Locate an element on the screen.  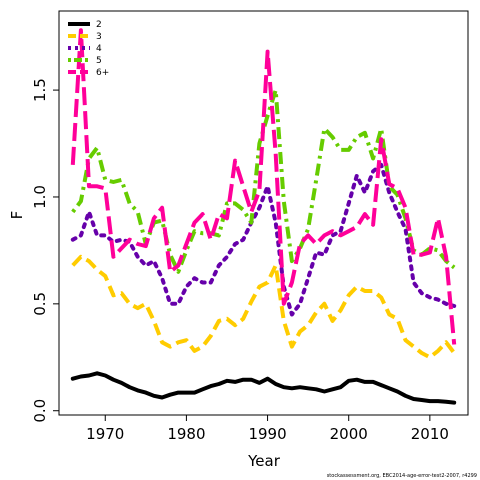
y-axis: 0.0 0.5 1.0 1.5 is located at coordinates (45, 250).